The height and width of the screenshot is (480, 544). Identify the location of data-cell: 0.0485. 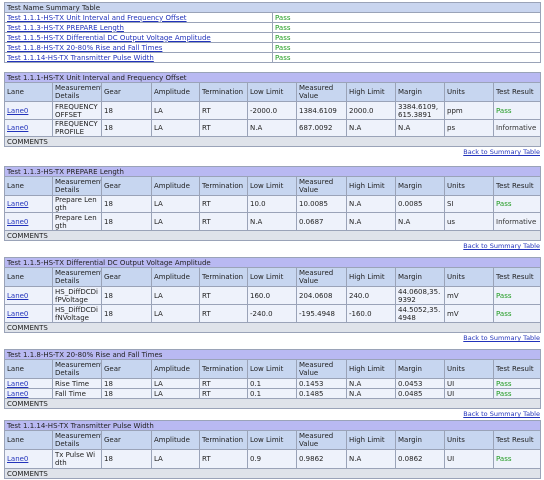
(420, 393).